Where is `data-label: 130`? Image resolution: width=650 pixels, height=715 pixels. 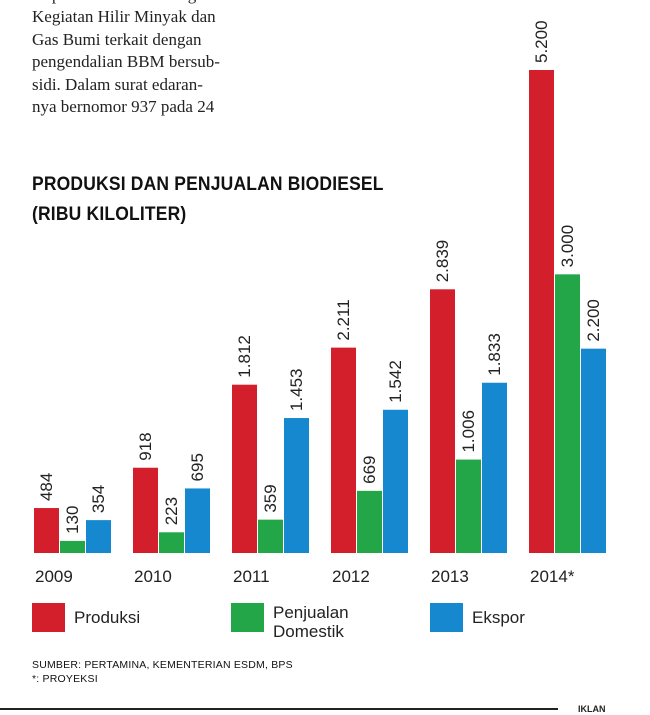 data-label: 130 is located at coordinates (72, 520).